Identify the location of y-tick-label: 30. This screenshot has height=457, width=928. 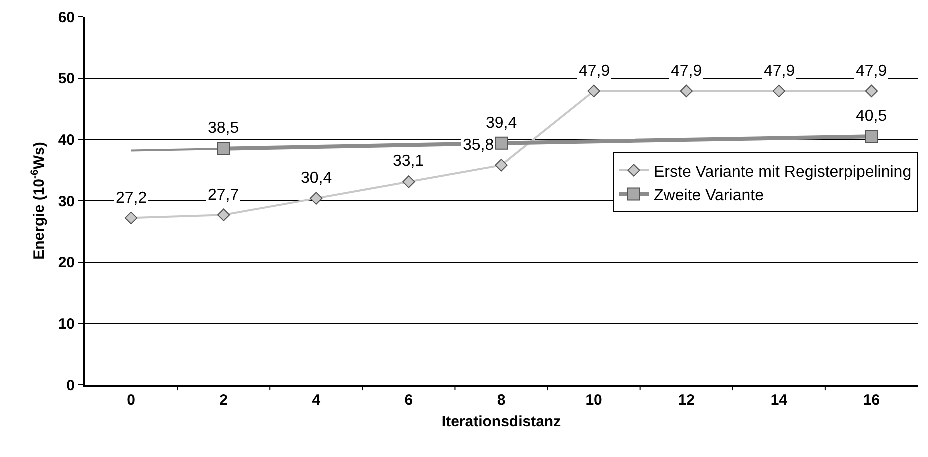
(66, 201).